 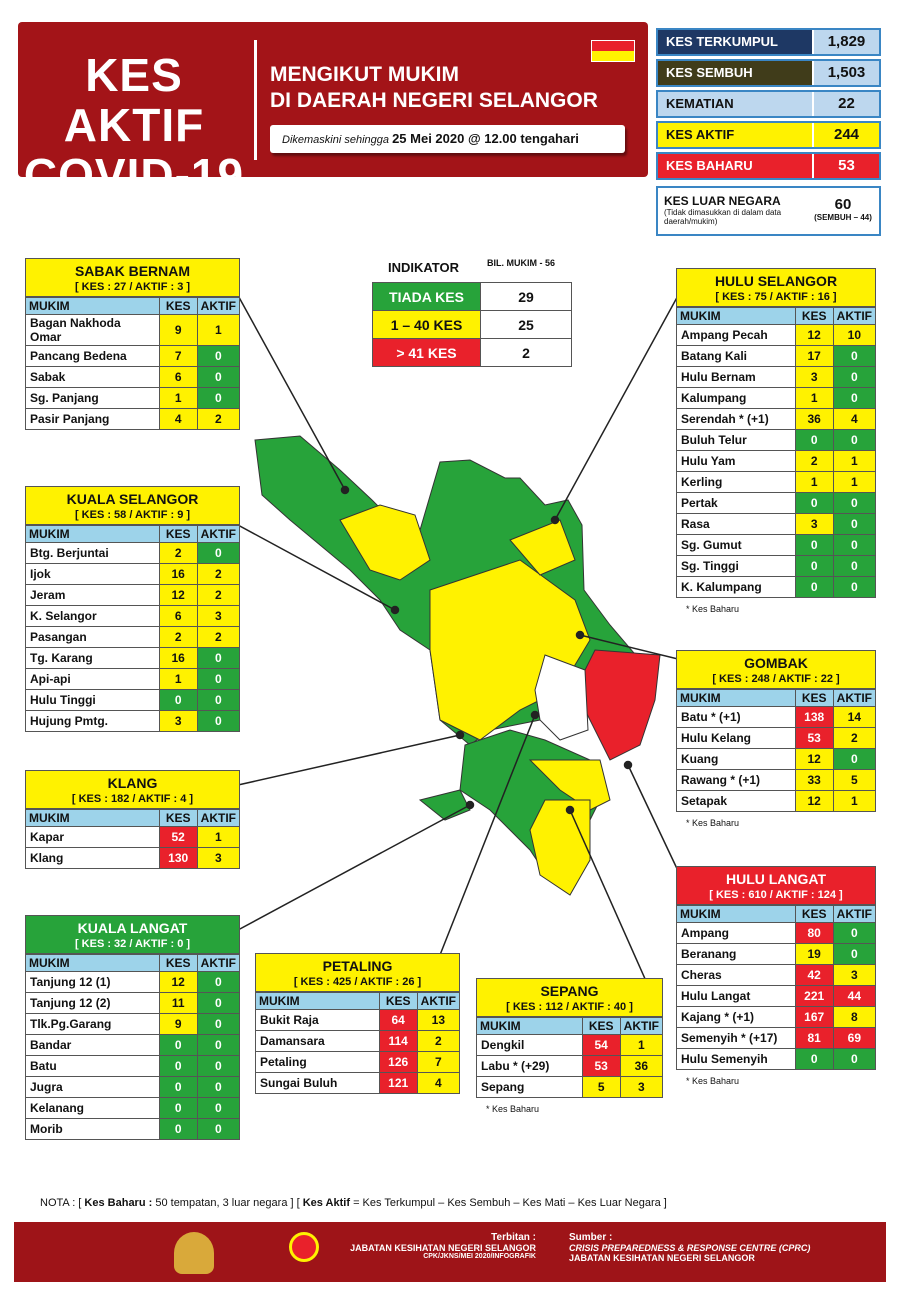 What do you see at coordinates (776, 377) in the screenshot?
I see `table-row: Hulu Bernam 3 0` at bounding box center [776, 377].